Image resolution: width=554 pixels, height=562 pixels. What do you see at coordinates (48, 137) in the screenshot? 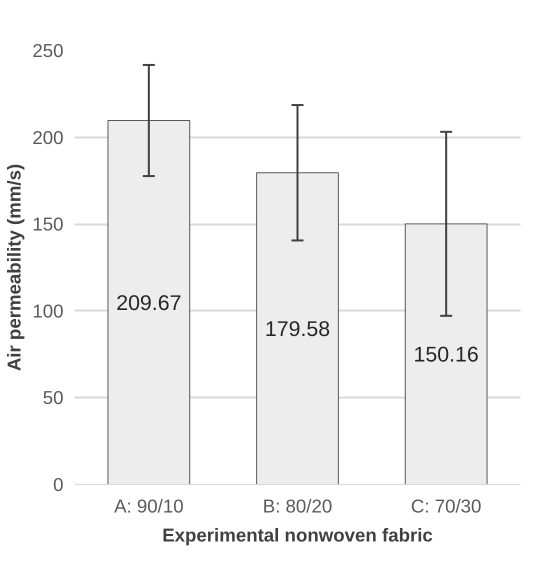
I see `y-tick-label: 200` at bounding box center [48, 137].